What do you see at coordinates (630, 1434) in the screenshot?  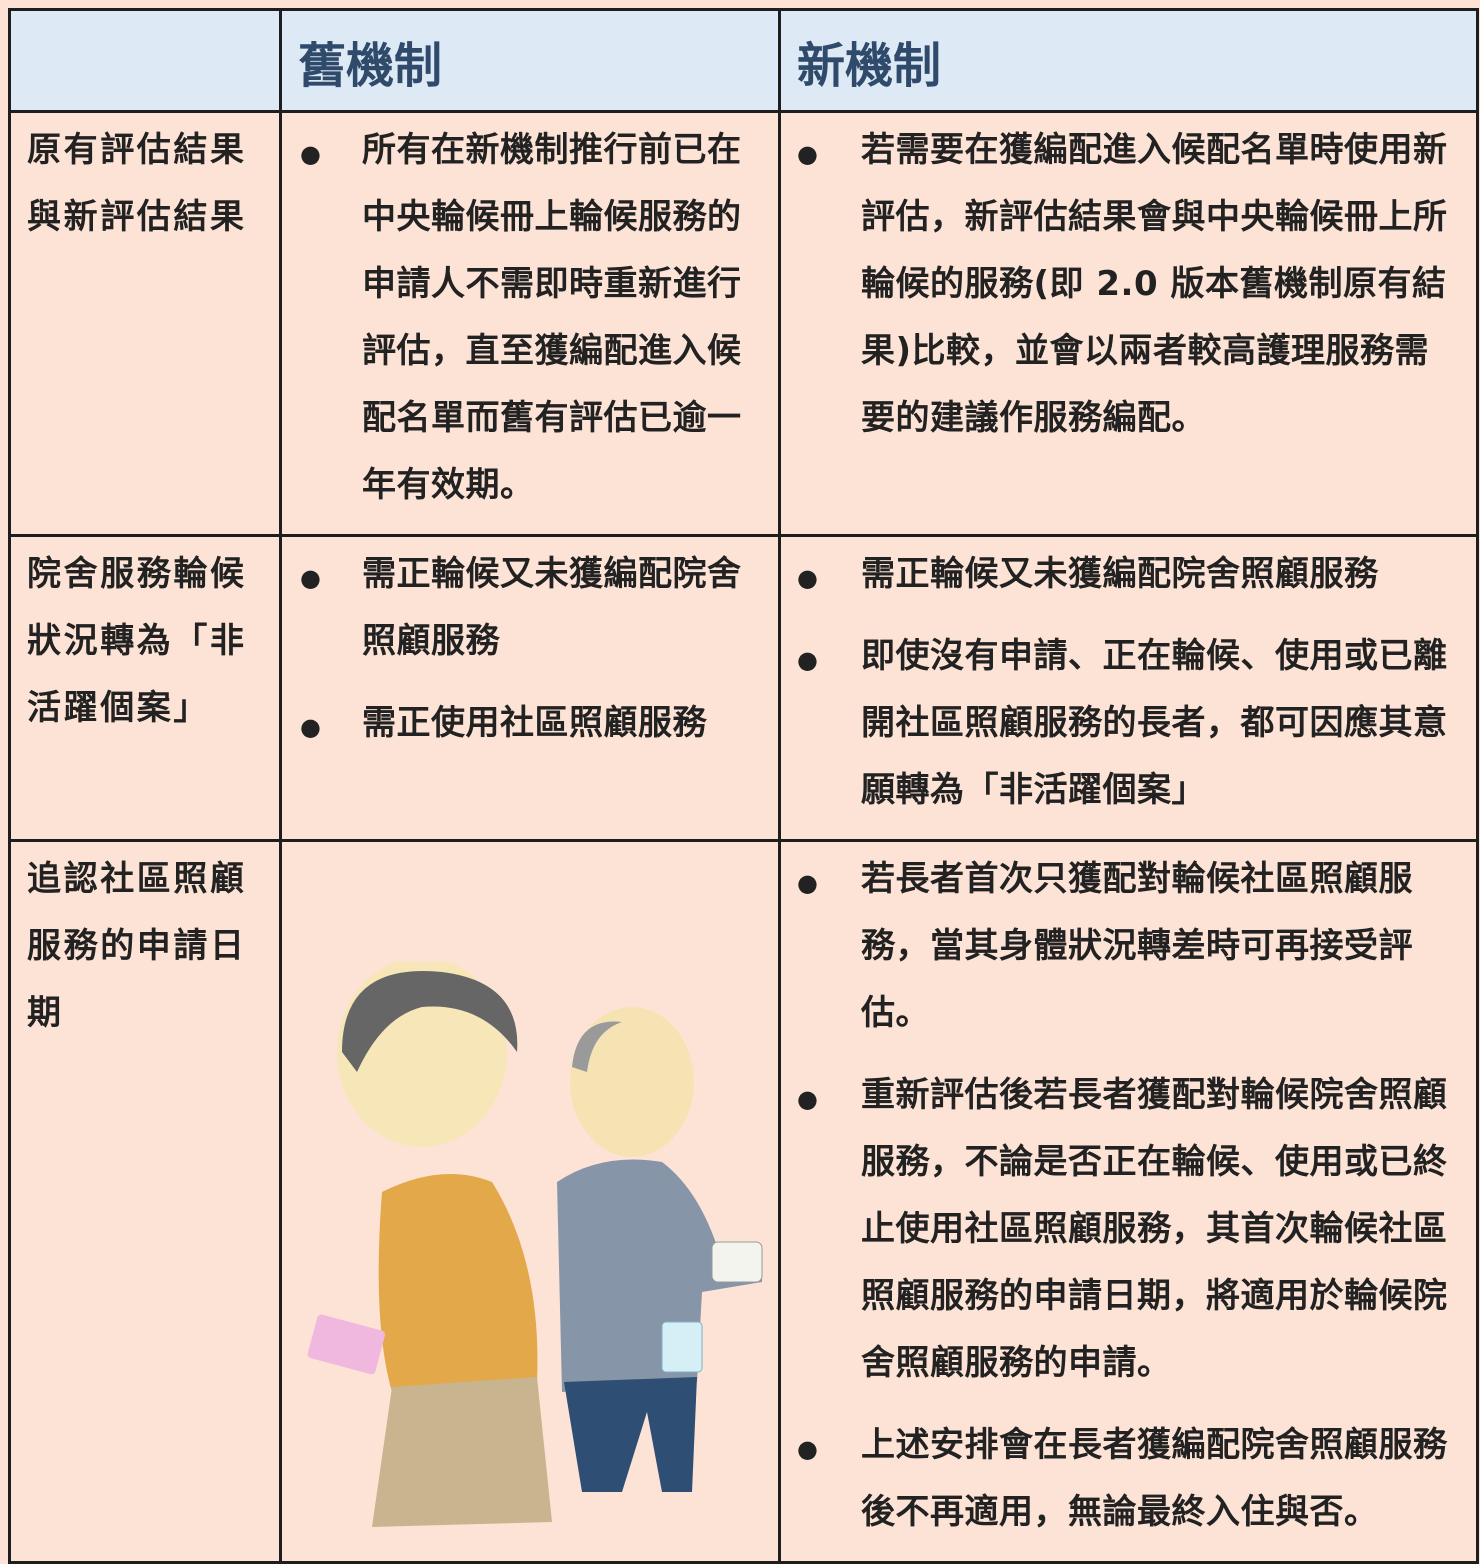 I see `man-trousers` at bounding box center [630, 1434].